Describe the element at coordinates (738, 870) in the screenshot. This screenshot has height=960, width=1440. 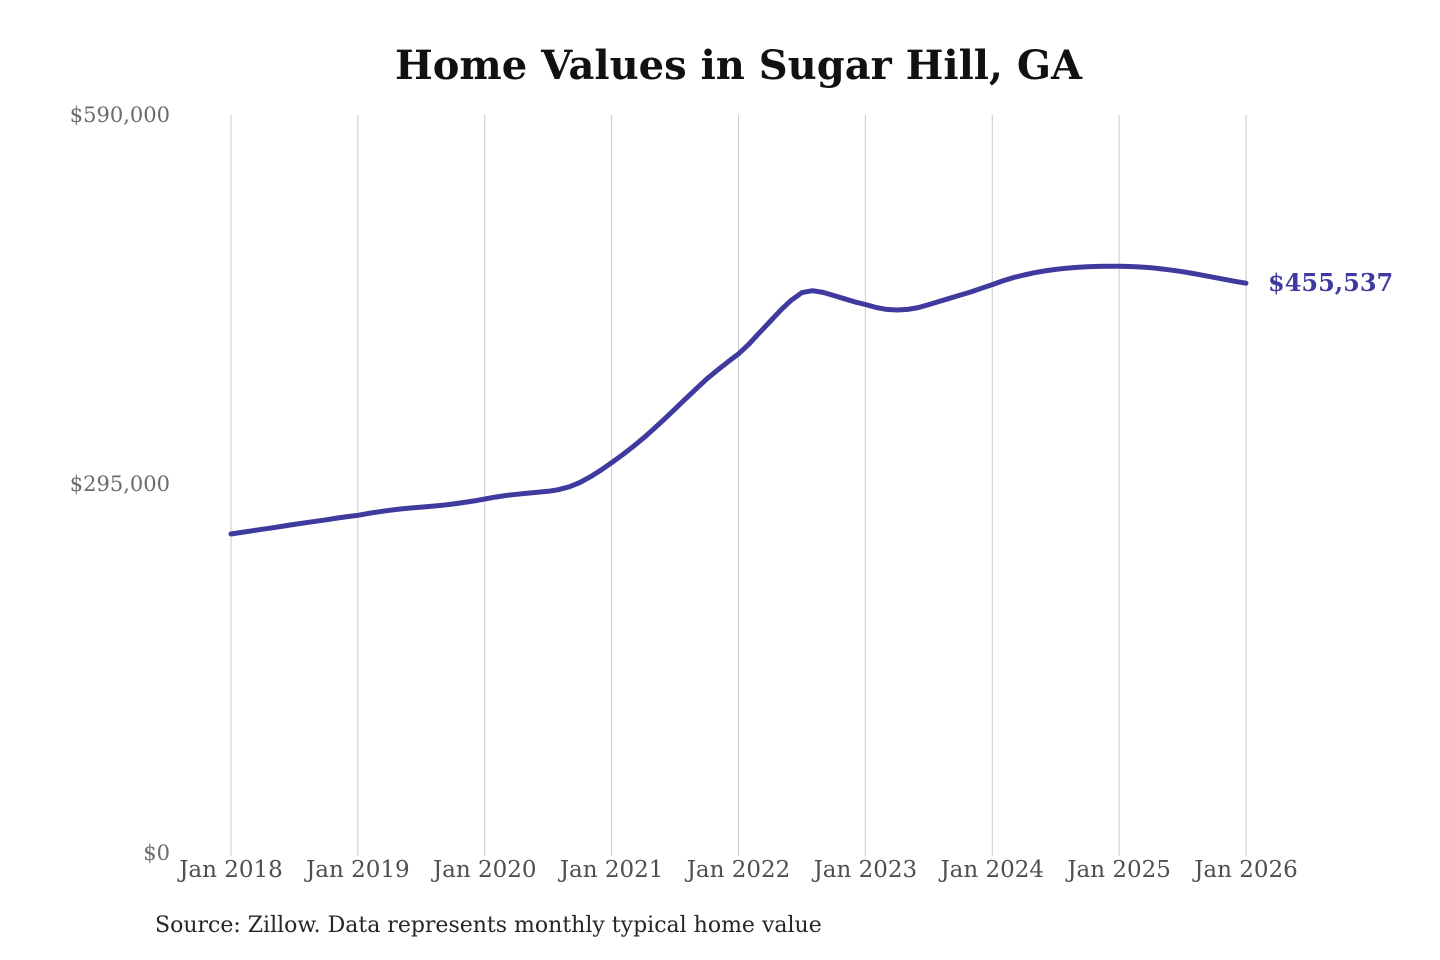
I see `x-axis-tick-label: Jan 2022` at that location.